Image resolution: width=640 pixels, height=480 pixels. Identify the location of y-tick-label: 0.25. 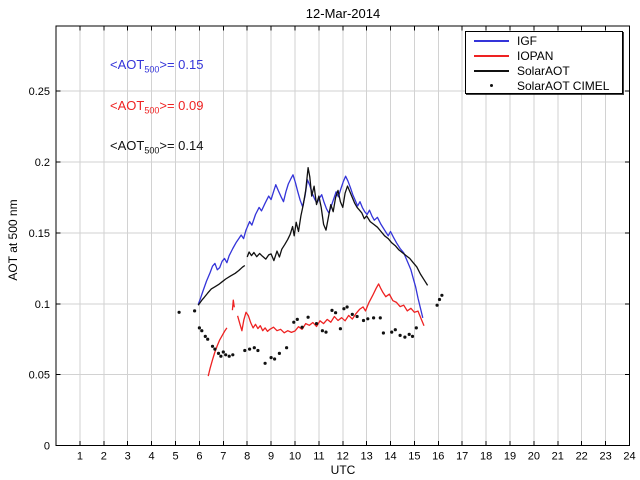
(39, 92).